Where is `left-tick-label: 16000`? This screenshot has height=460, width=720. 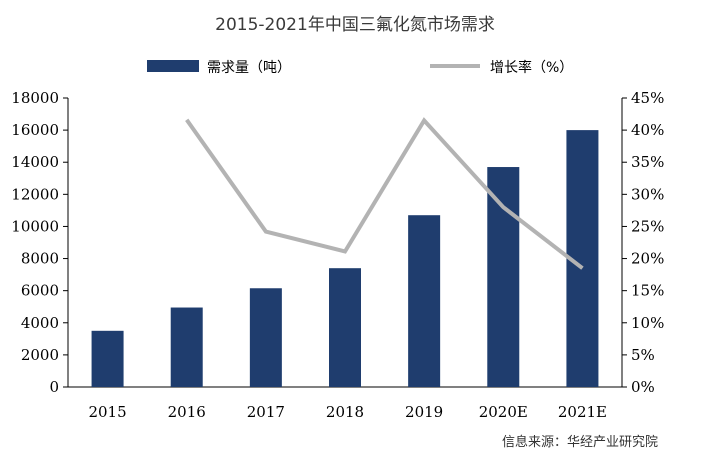
left-tick-label: 16000 is located at coordinates (35, 130).